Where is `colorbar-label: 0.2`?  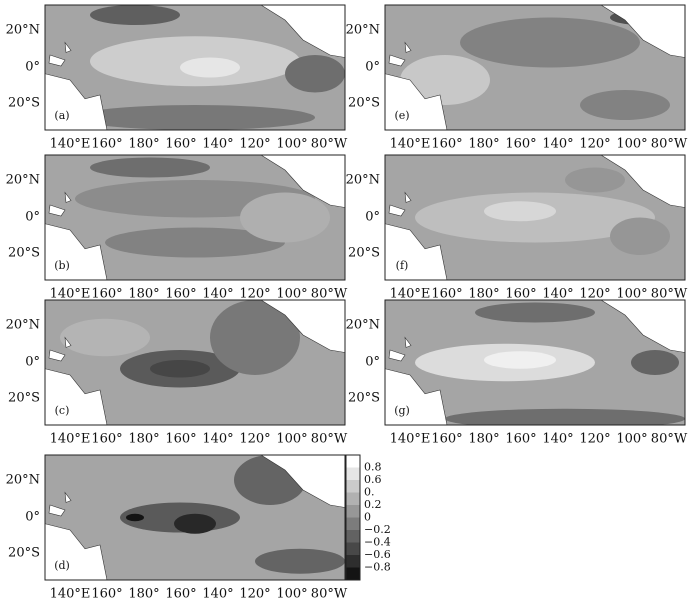 colorbar-label: 0.2 is located at coordinates (373, 504).